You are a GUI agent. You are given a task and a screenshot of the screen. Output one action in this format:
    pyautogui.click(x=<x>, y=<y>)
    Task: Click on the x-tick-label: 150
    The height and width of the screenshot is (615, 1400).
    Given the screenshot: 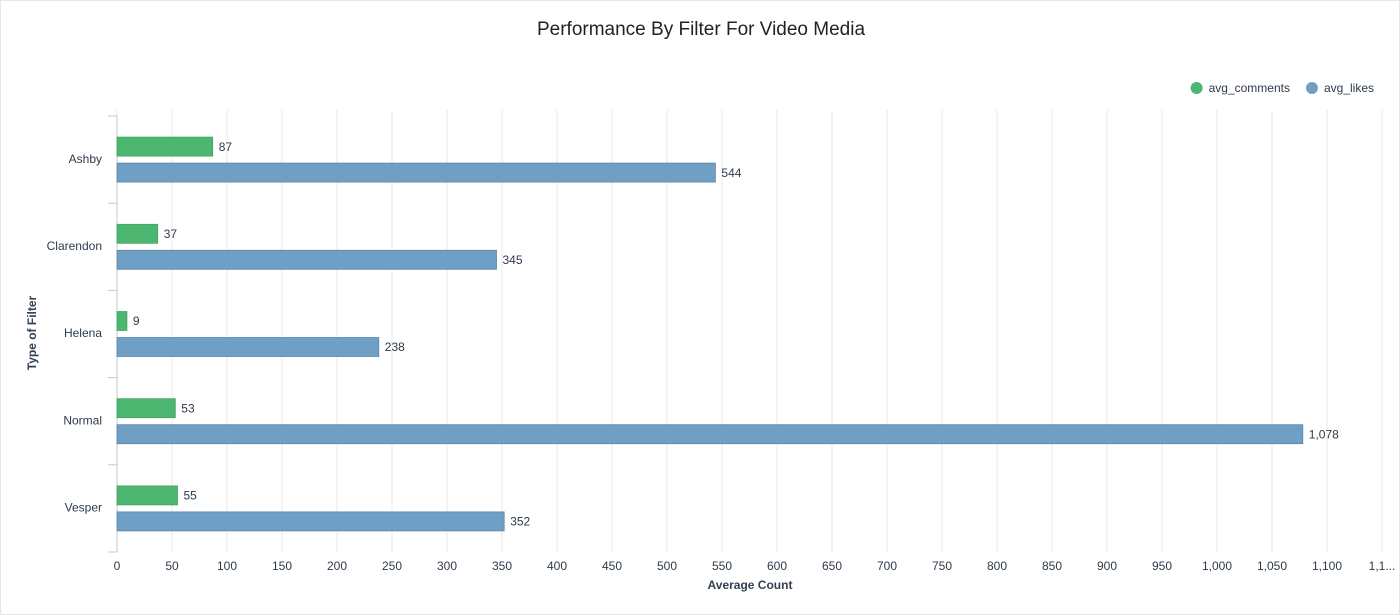 What is the action you would take?
    pyautogui.click(x=282, y=566)
    